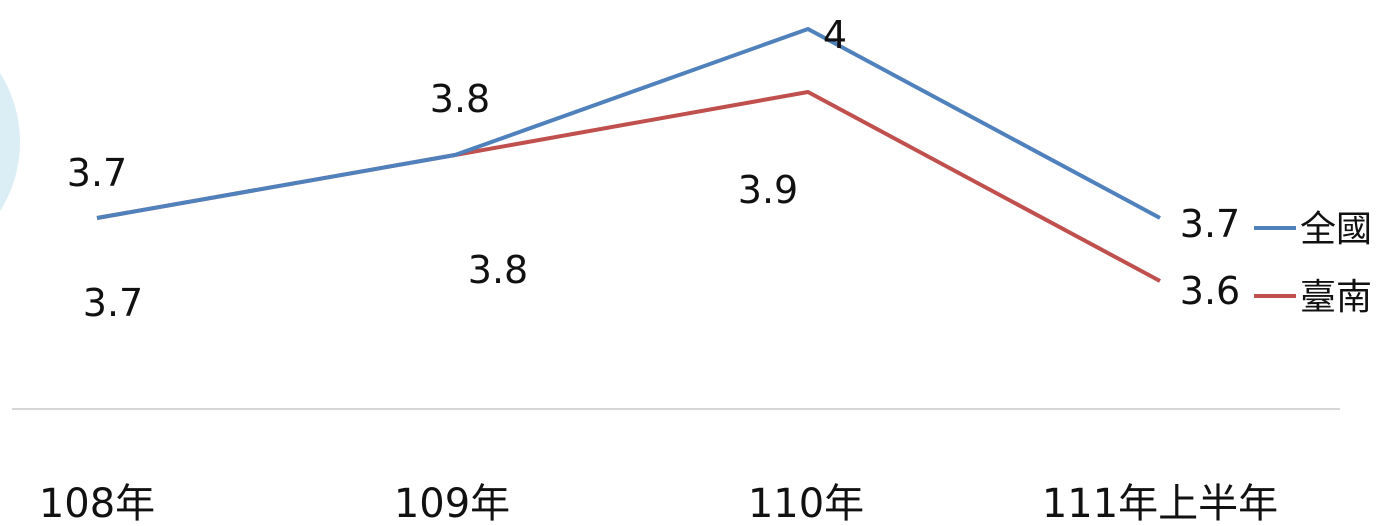 The height and width of the screenshot is (526, 1393). I want to click on x-tick-label-1: 109年, so click(452, 503).